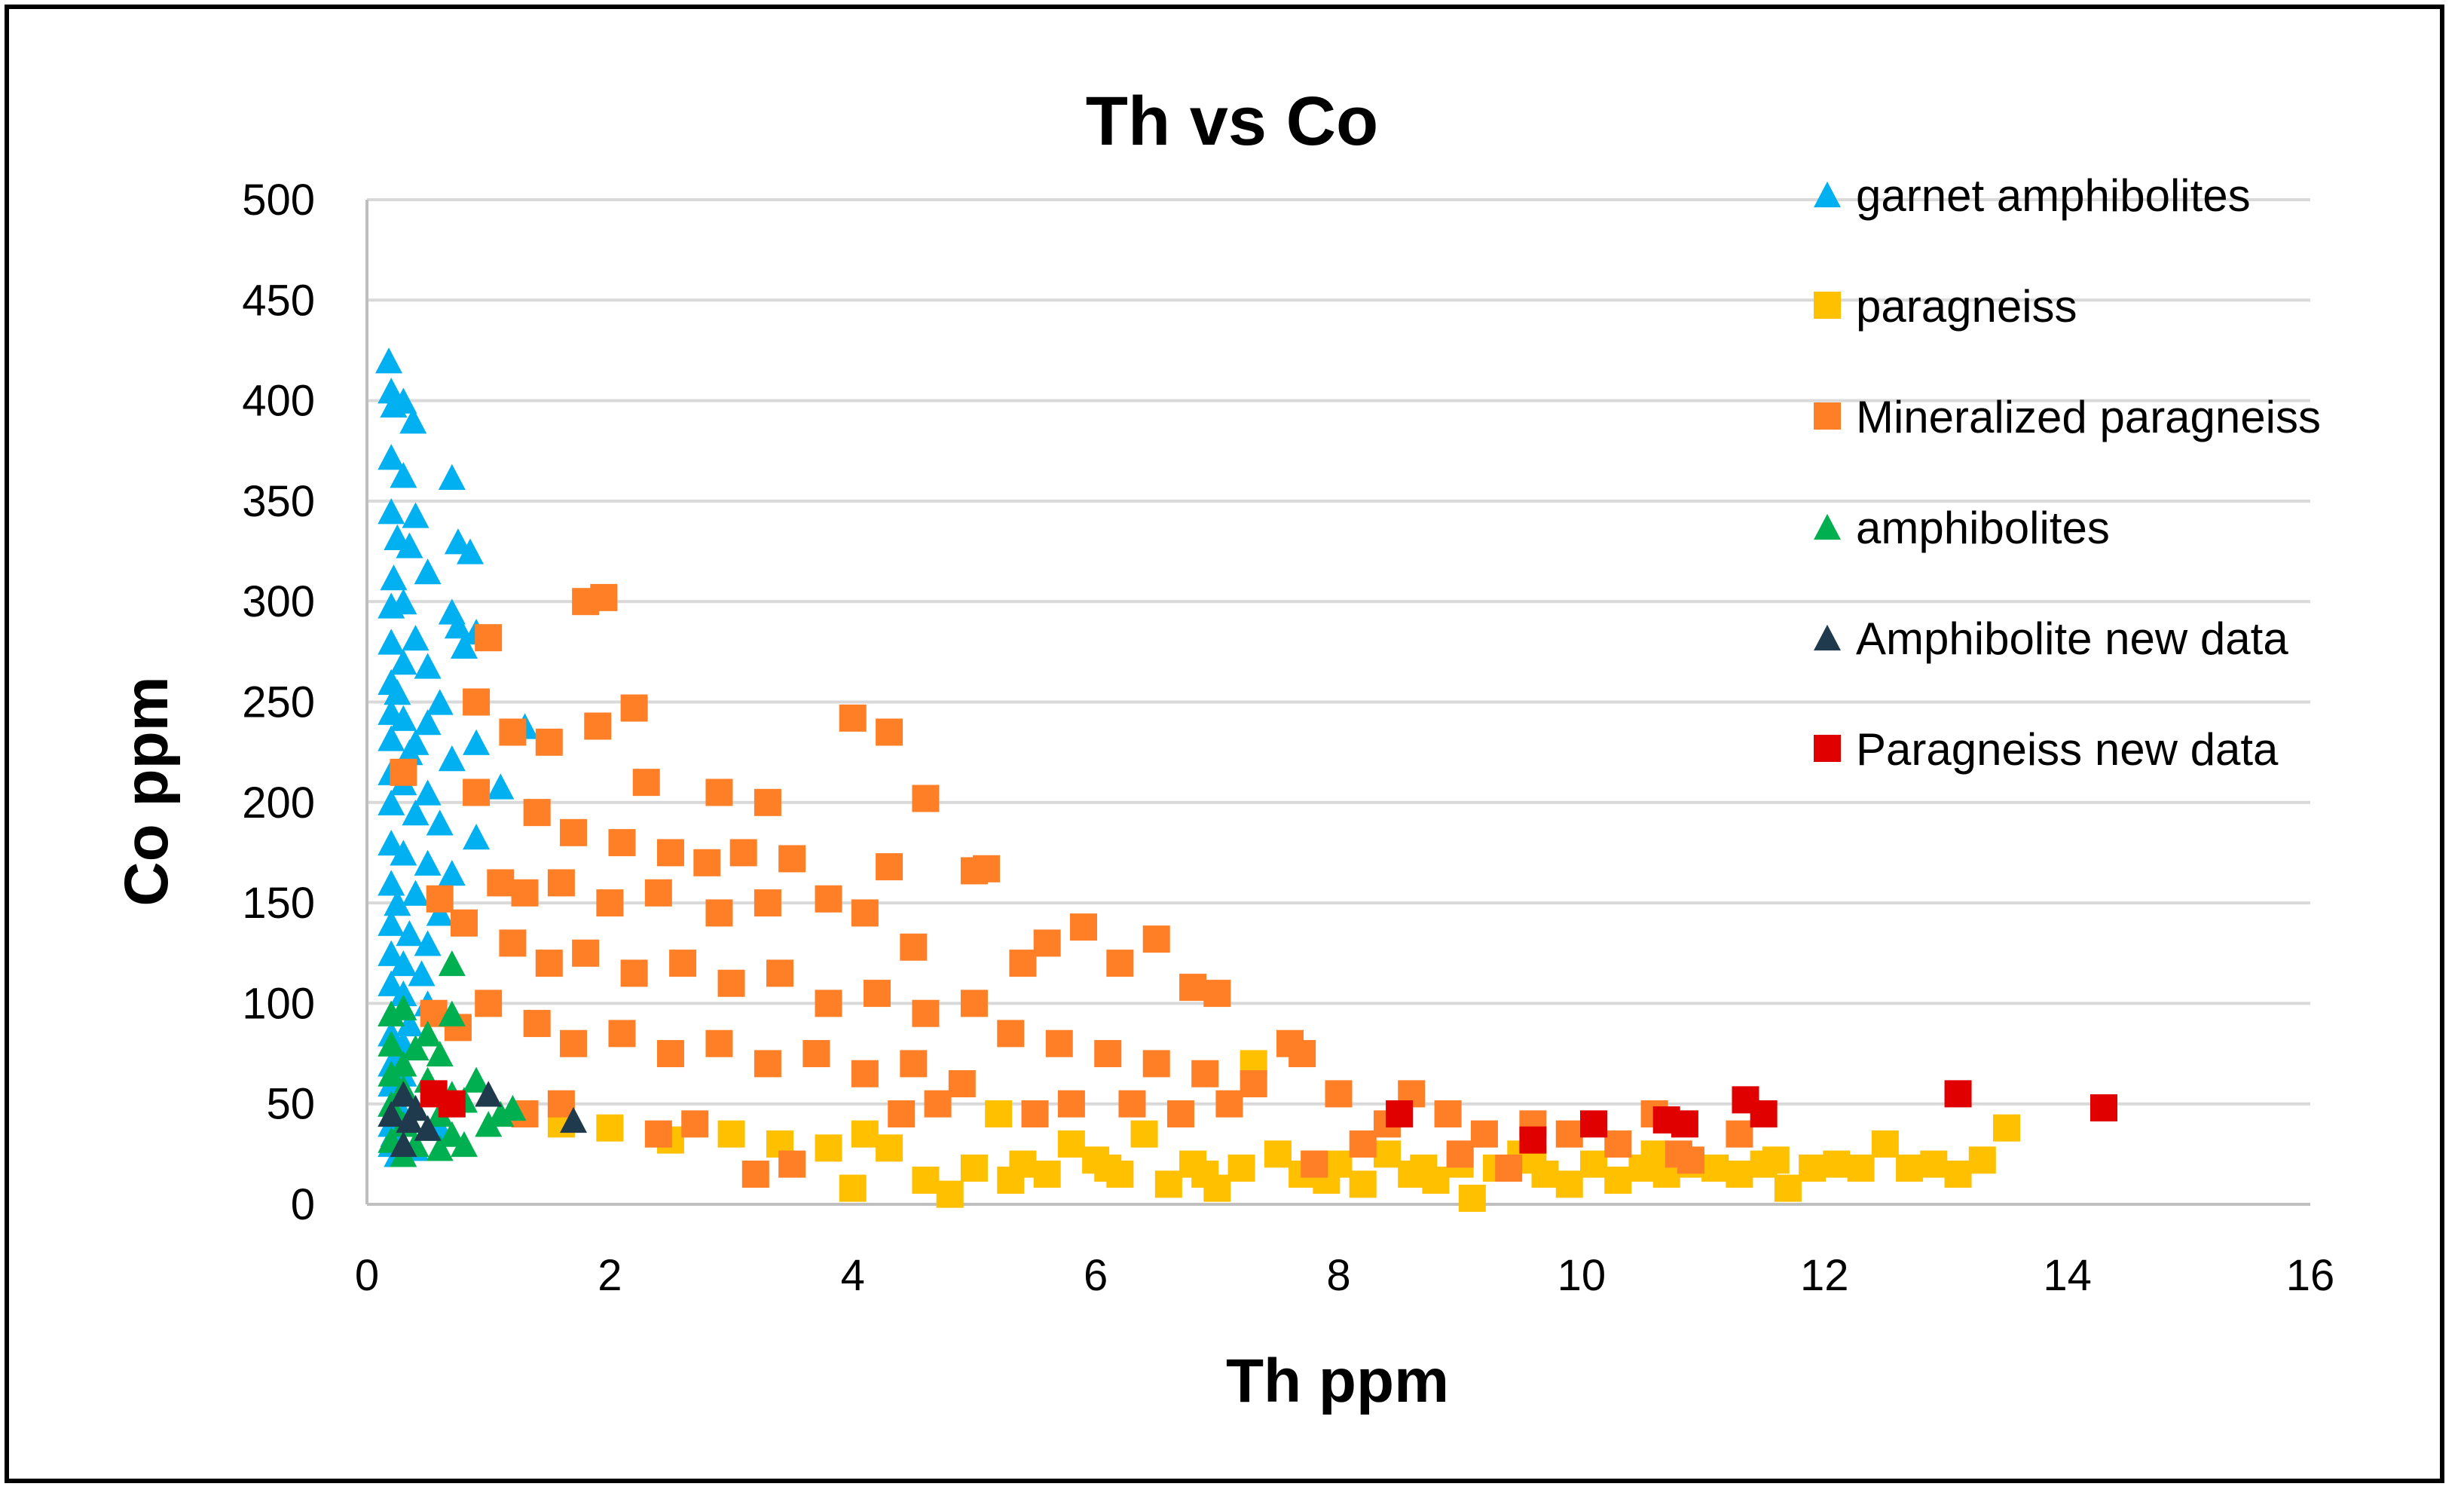 The width and height of the screenshot is (2464, 1505). I want to click on y-tick-label: 500, so click(278, 201).